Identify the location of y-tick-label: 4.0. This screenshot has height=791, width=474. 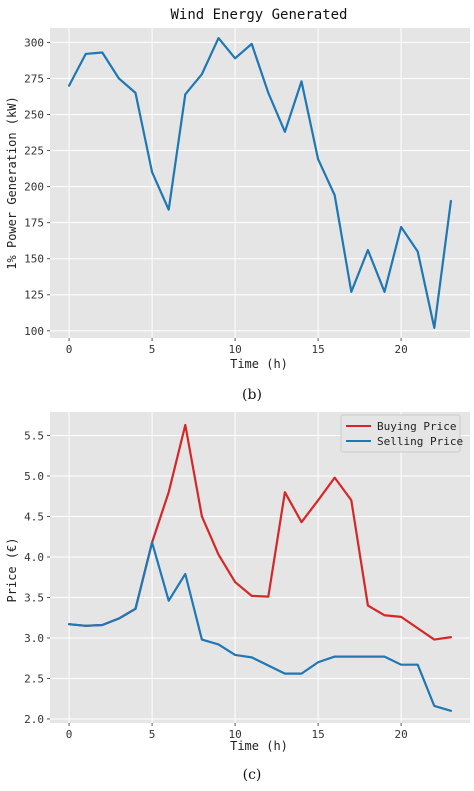
(34, 557).